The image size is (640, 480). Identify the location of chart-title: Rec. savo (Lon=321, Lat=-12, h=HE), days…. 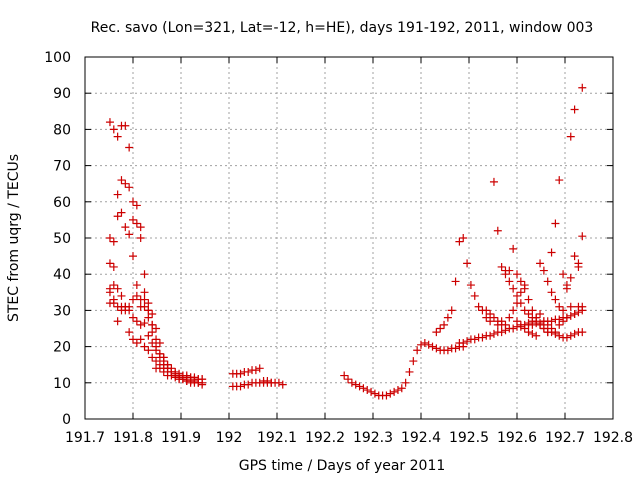
(342, 28).